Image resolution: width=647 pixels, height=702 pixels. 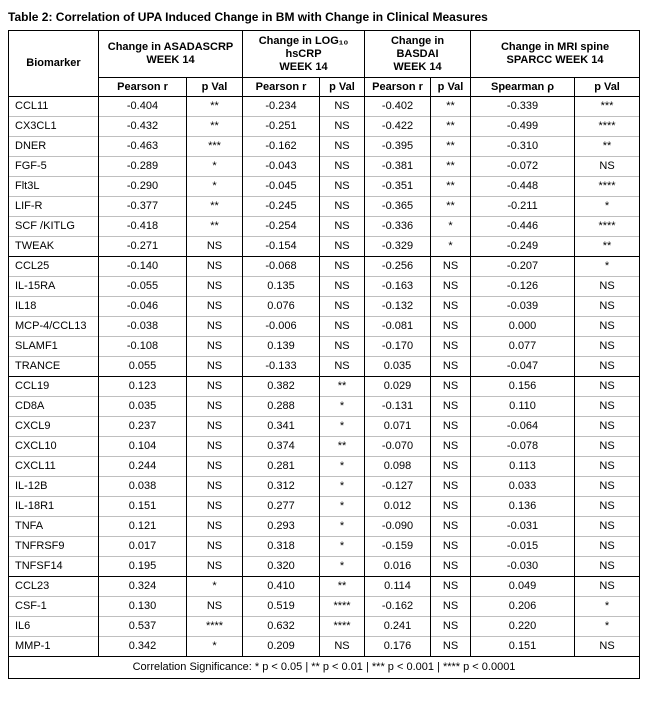 I want to click on biomarker-cell: CCL23, so click(x=53, y=586).